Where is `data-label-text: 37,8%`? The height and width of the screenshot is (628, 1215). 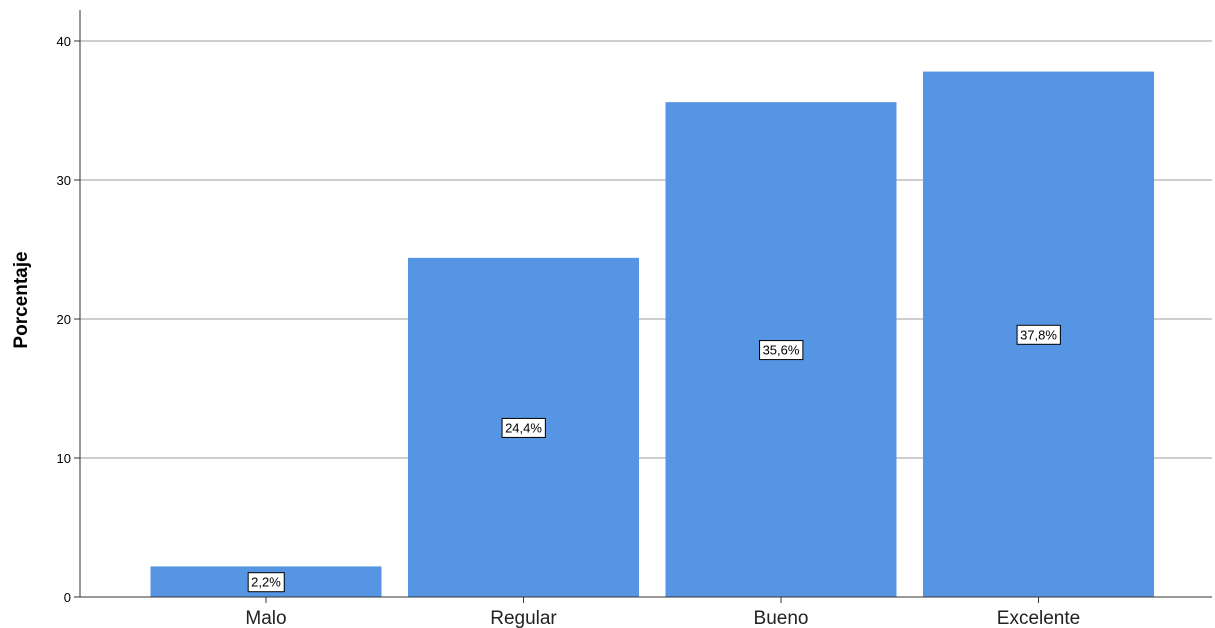
data-label-text: 37,8% is located at coordinates (1038, 334).